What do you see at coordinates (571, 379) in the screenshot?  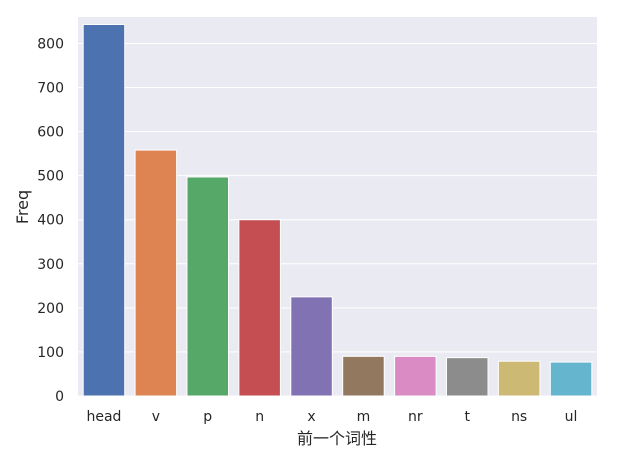 I see `bar-ul` at bounding box center [571, 379].